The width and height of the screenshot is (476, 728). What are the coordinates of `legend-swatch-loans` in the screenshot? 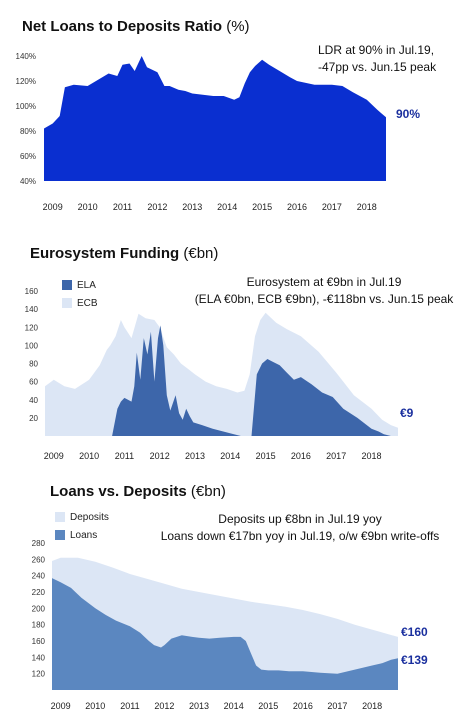 It's located at (60, 535).